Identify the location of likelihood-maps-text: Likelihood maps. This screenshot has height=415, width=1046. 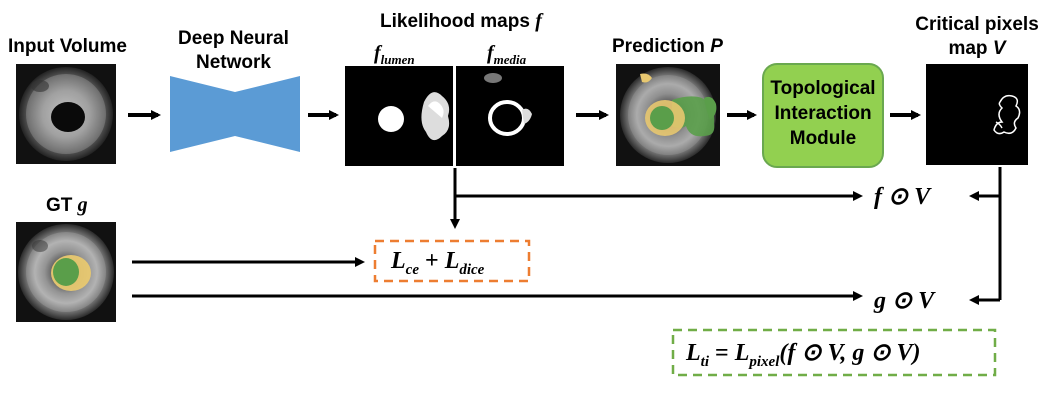
(455, 21).